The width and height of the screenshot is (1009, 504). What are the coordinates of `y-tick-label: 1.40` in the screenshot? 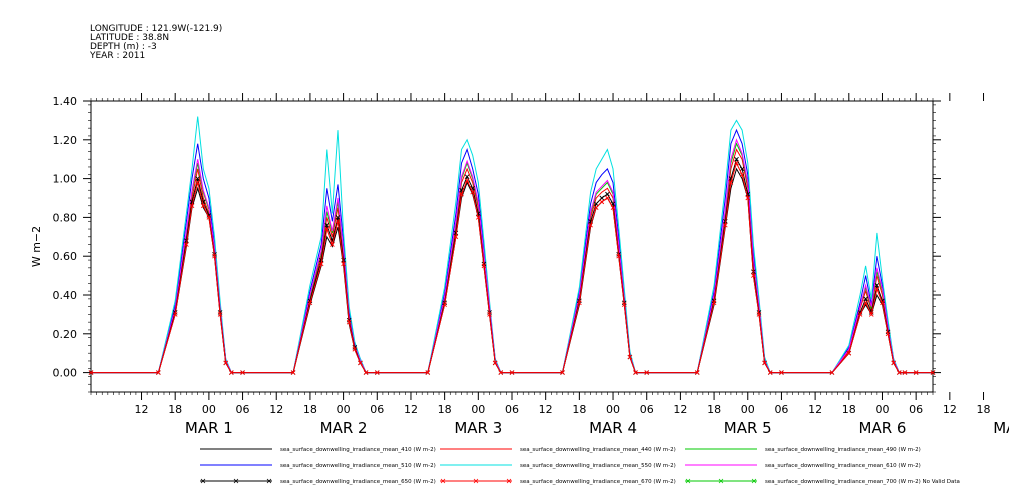 It's located at (65, 101).